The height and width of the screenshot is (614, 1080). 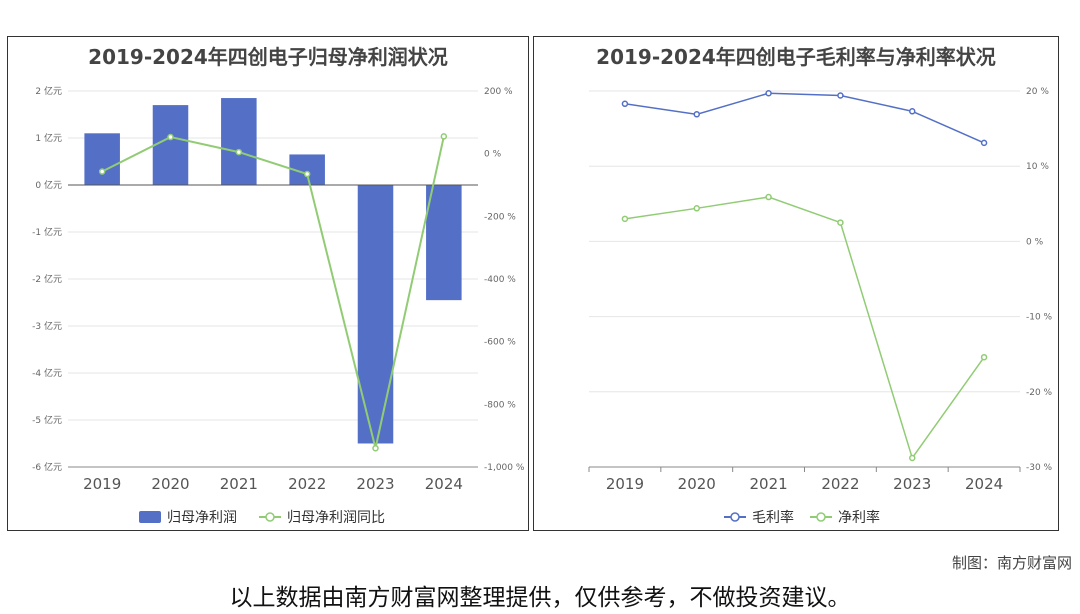 What do you see at coordinates (1039, 393) in the screenshot?
I see `y-right-tick-label: -20 %` at bounding box center [1039, 393].